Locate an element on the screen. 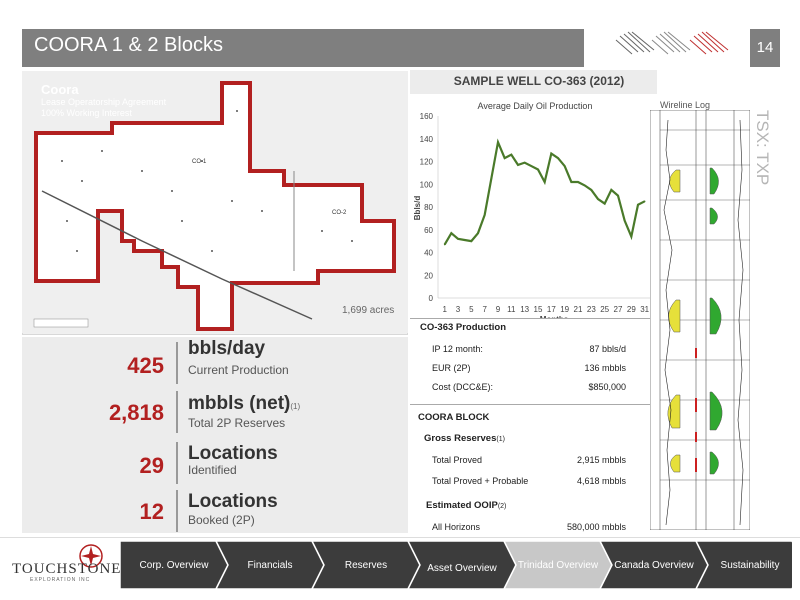 This screenshot has width=800, height=600. reserves-row-label: Total Proved is located at coordinates (457, 460).